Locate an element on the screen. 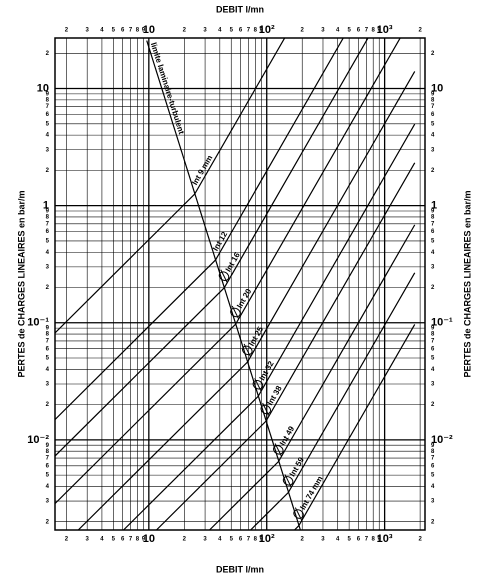  x-axis-title-top: DEBIT l/mn is located at coordinates (240, 9).